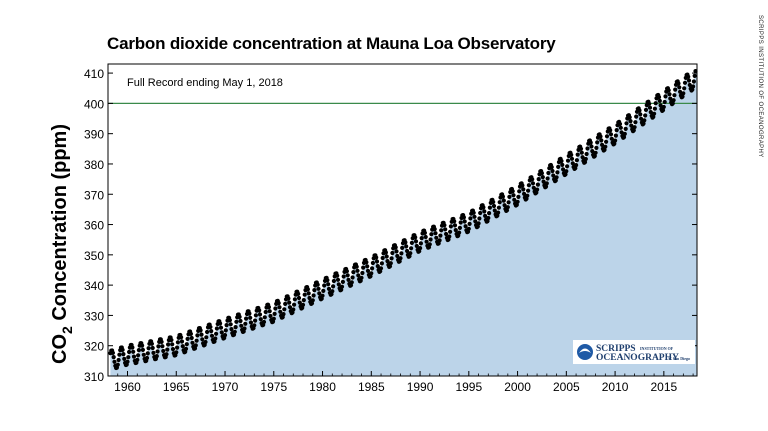  Describe the element at coordinates (94, 256) in the screenshot. I see `y-tick-label: 350` at that location.